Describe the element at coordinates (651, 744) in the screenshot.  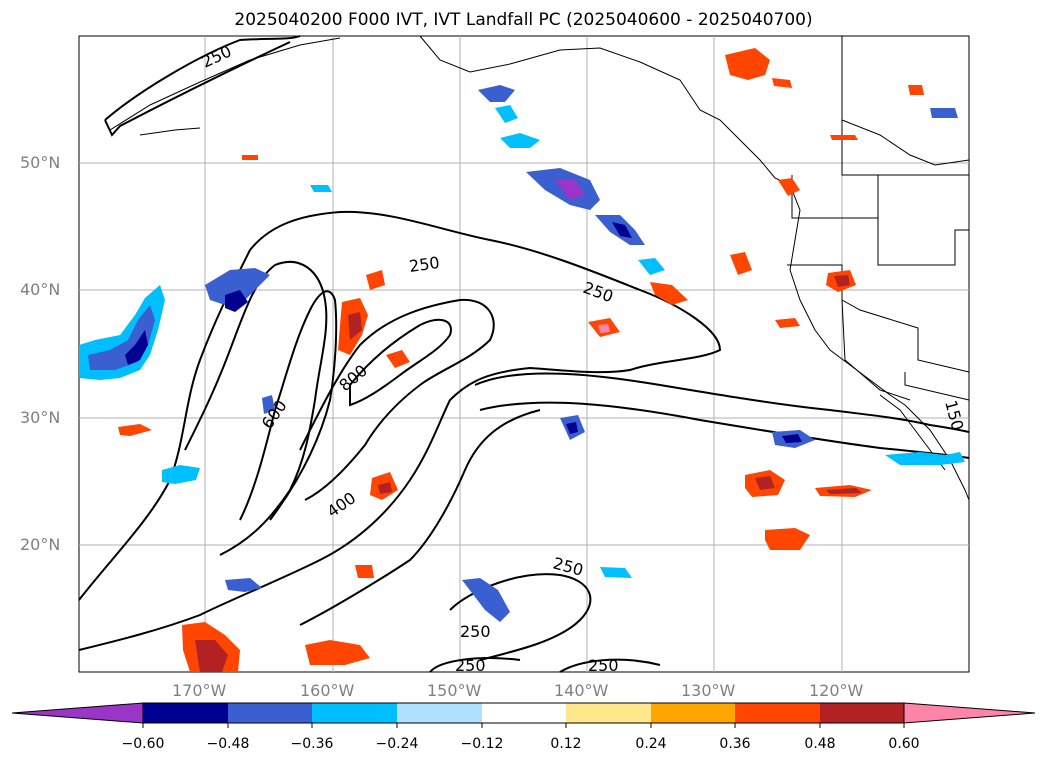
I see `colorbar-tick-label: 0.24` at that location.